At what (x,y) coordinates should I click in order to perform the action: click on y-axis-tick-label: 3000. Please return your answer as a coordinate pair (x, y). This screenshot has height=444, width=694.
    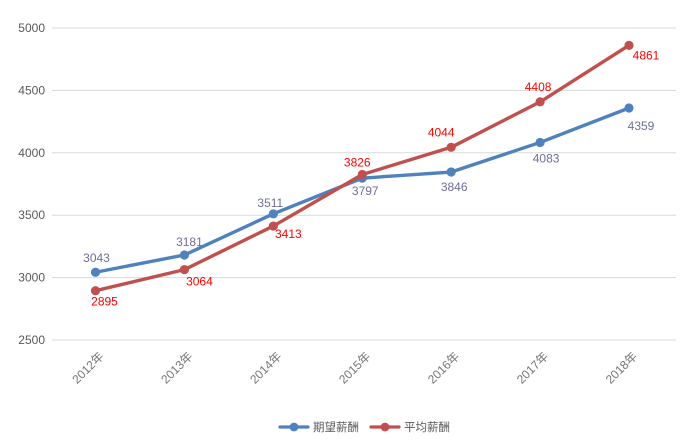
    Looking at the image, I should click on (31, 278).